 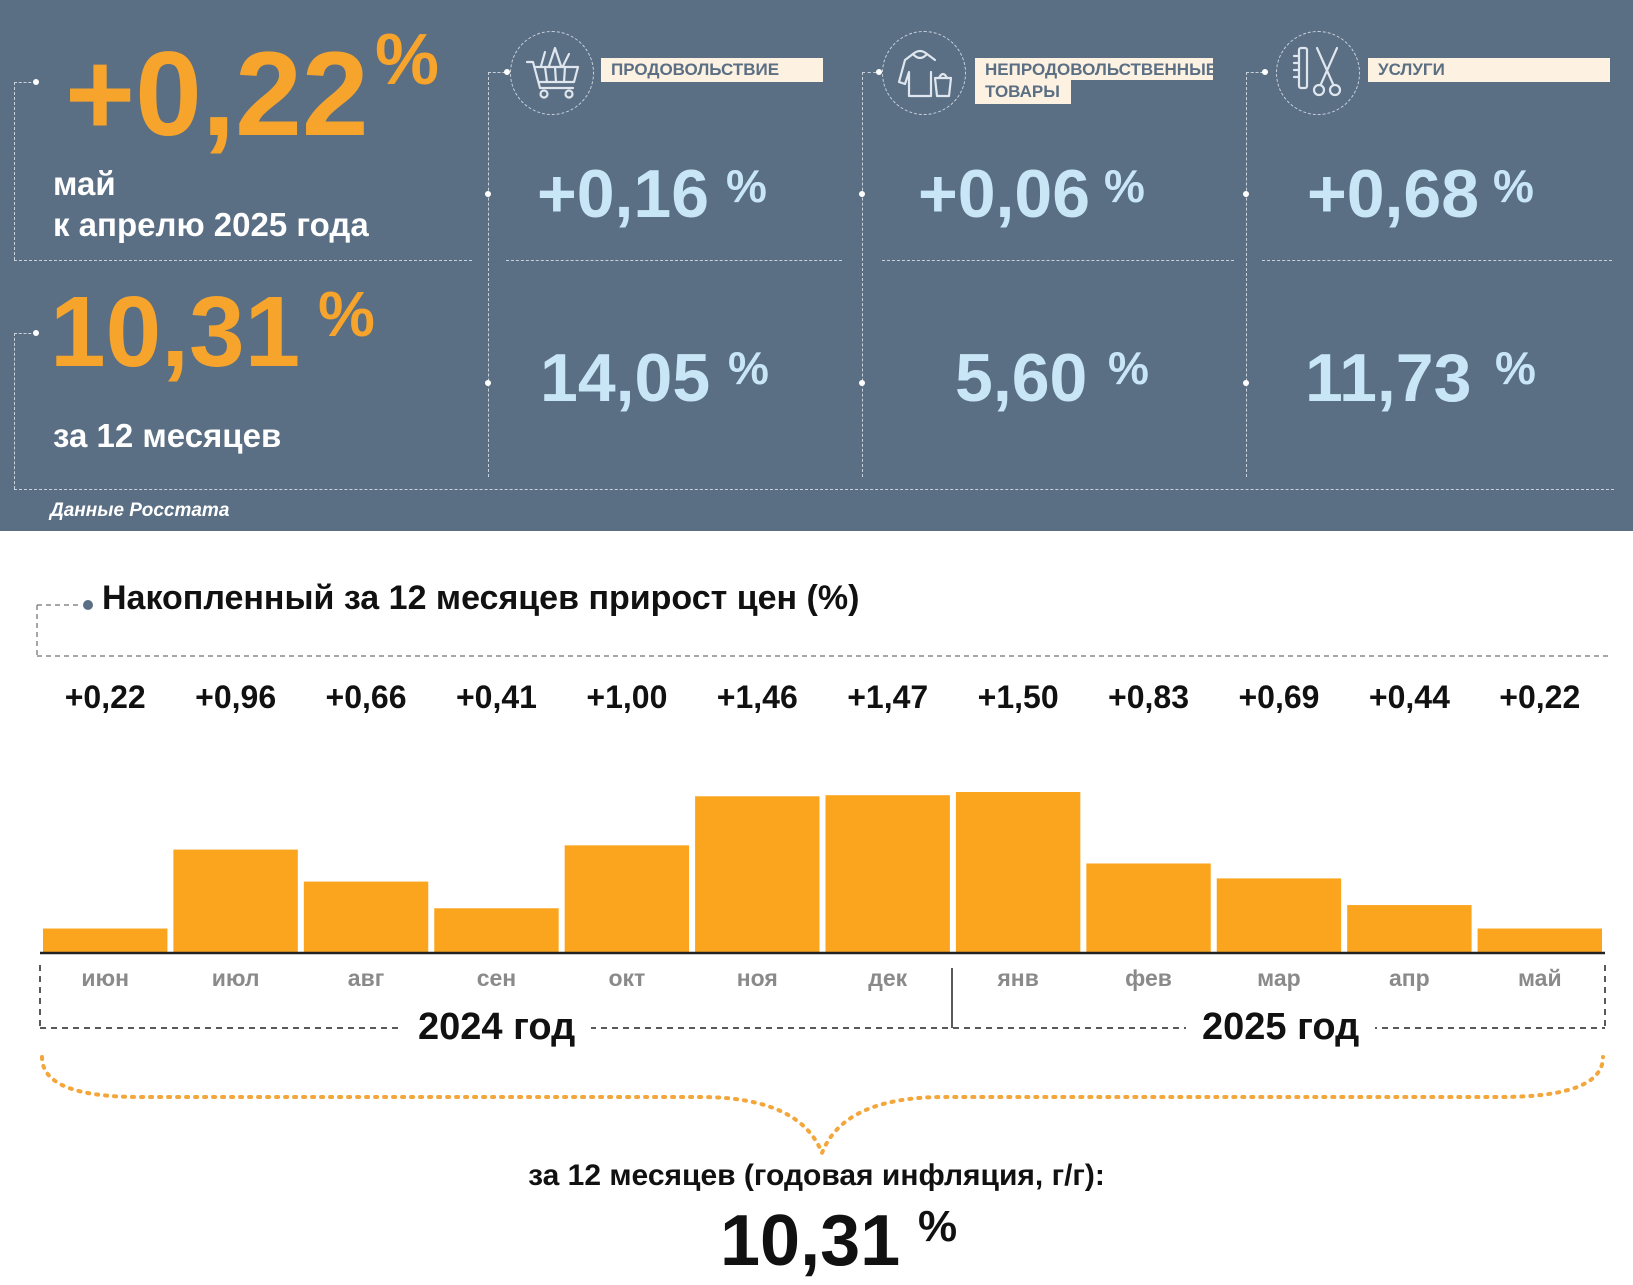 What do you see at coordinates (346, 314) in the screenshot?
I see `annual-inflation-unit: %` at bounding box center [346, 314].